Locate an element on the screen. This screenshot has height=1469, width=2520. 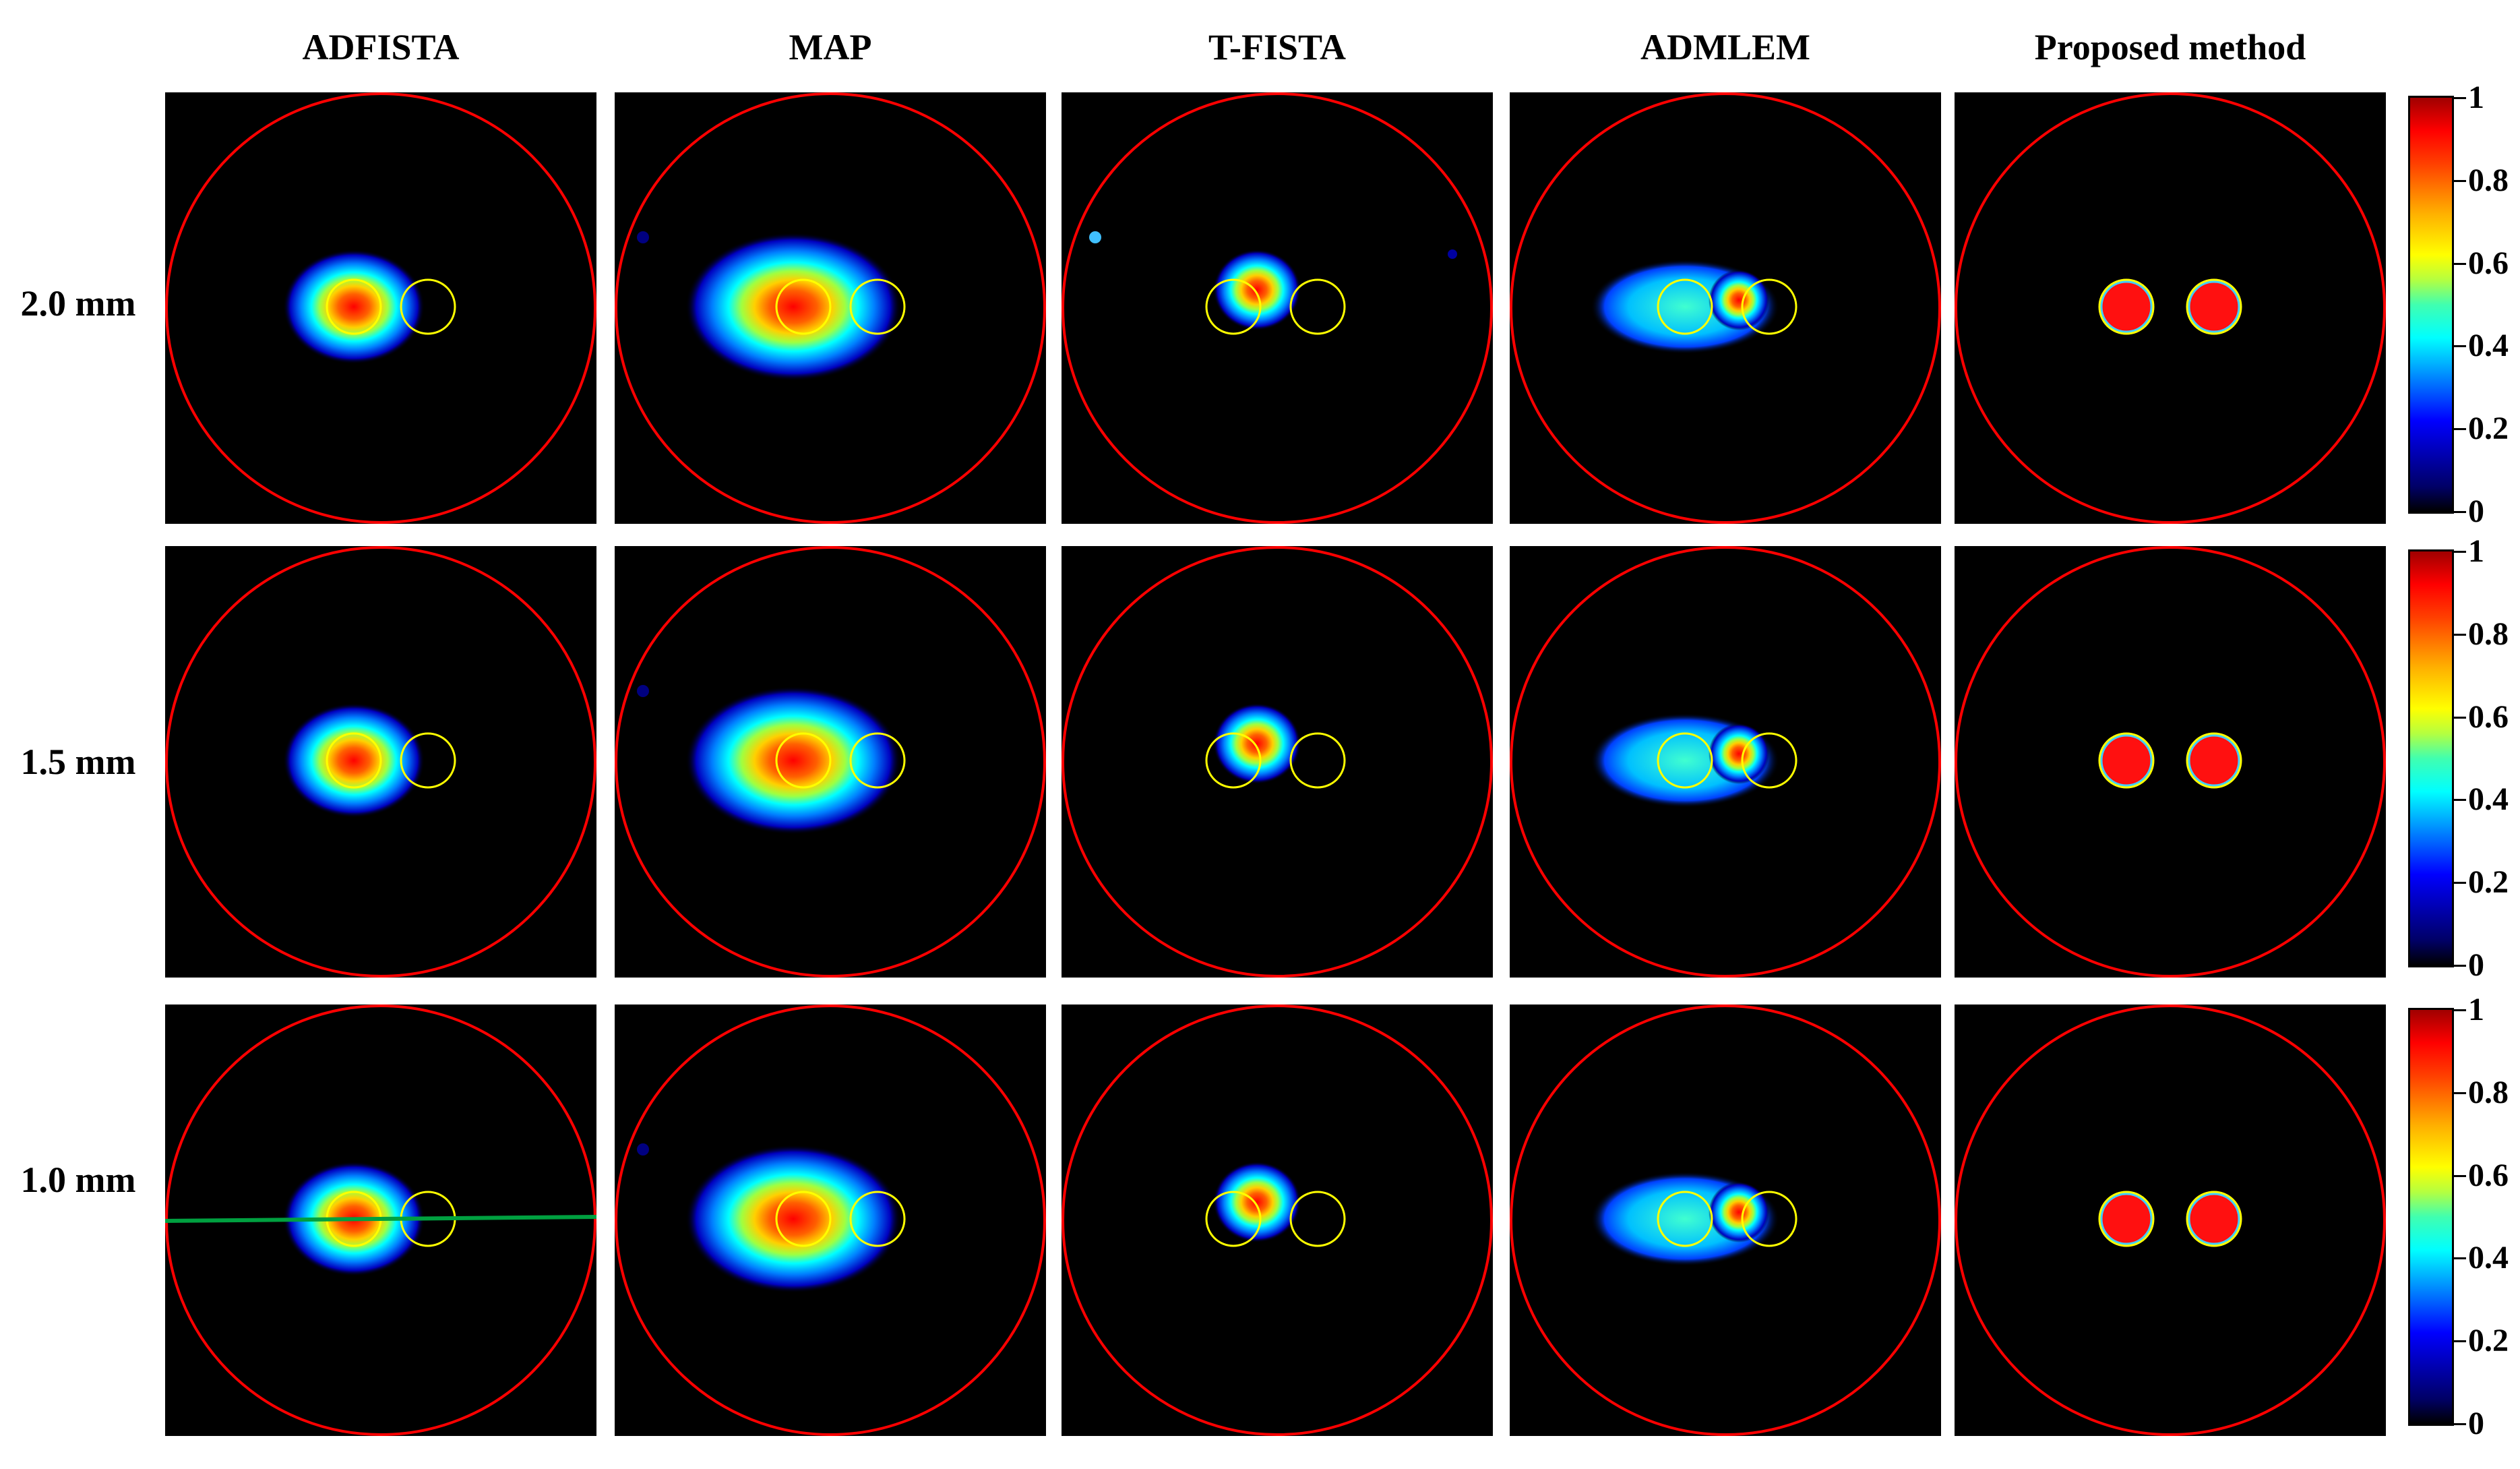
reconstruction-panel-proposed-method-2mm is located at coordinates (2170, 308).